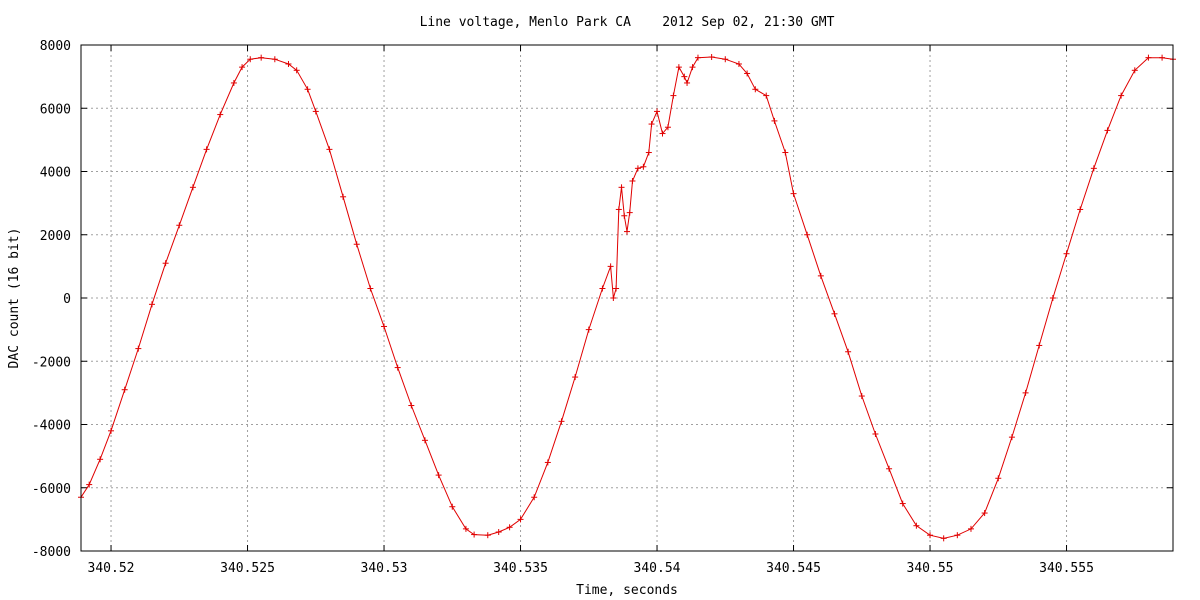 The height and width of the screenshot is (600, 1200). Describe the element at coordinates (51, 362) in the screenshot. I see `y-tick-label: -2000` at that location.